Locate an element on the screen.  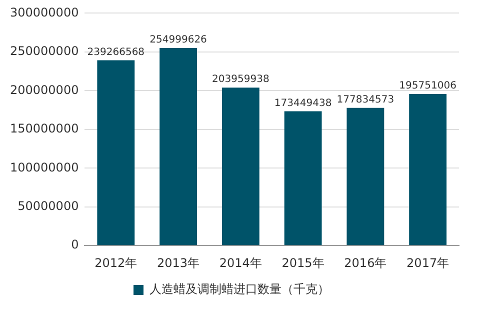
x-tick-label: 2013年 is located at coordinates (178, 263).